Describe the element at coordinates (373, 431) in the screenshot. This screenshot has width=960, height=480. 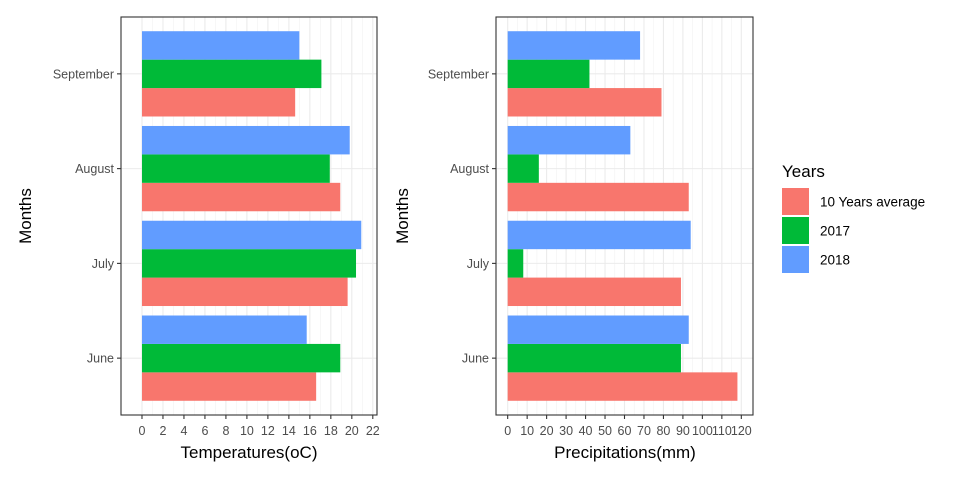
I see `x-tick-label: 22` at that location.